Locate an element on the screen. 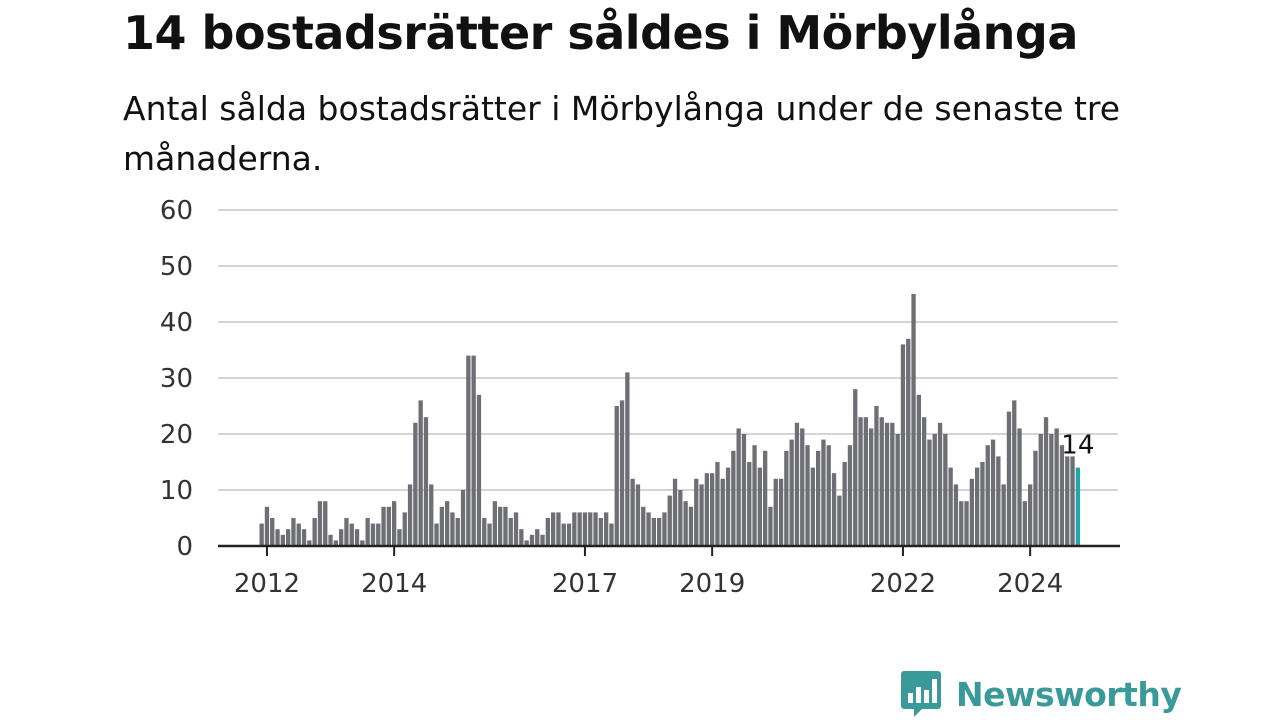 The width and height of the screenshot is (1280, 720). x-tick-label: 2014 is located at coordinates (394, 584).